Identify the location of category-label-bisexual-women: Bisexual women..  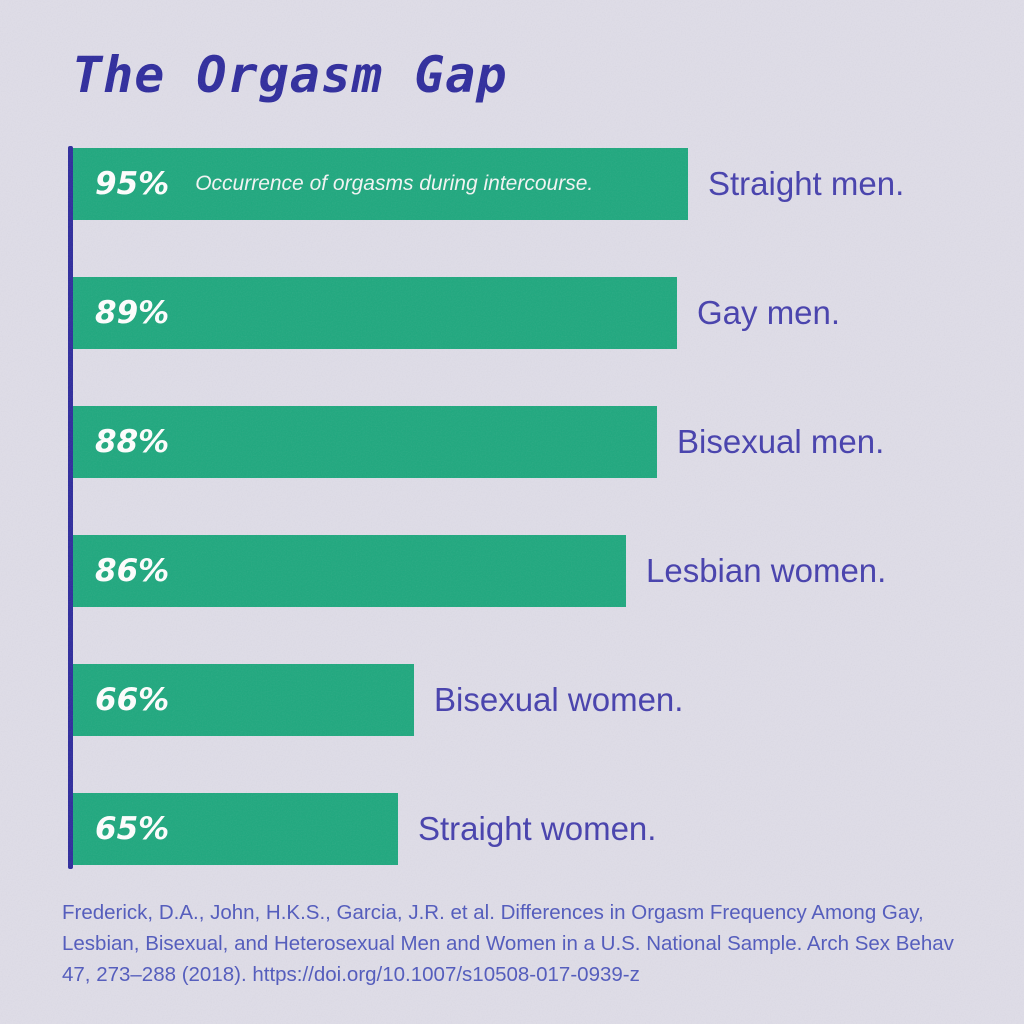
(559, 699).